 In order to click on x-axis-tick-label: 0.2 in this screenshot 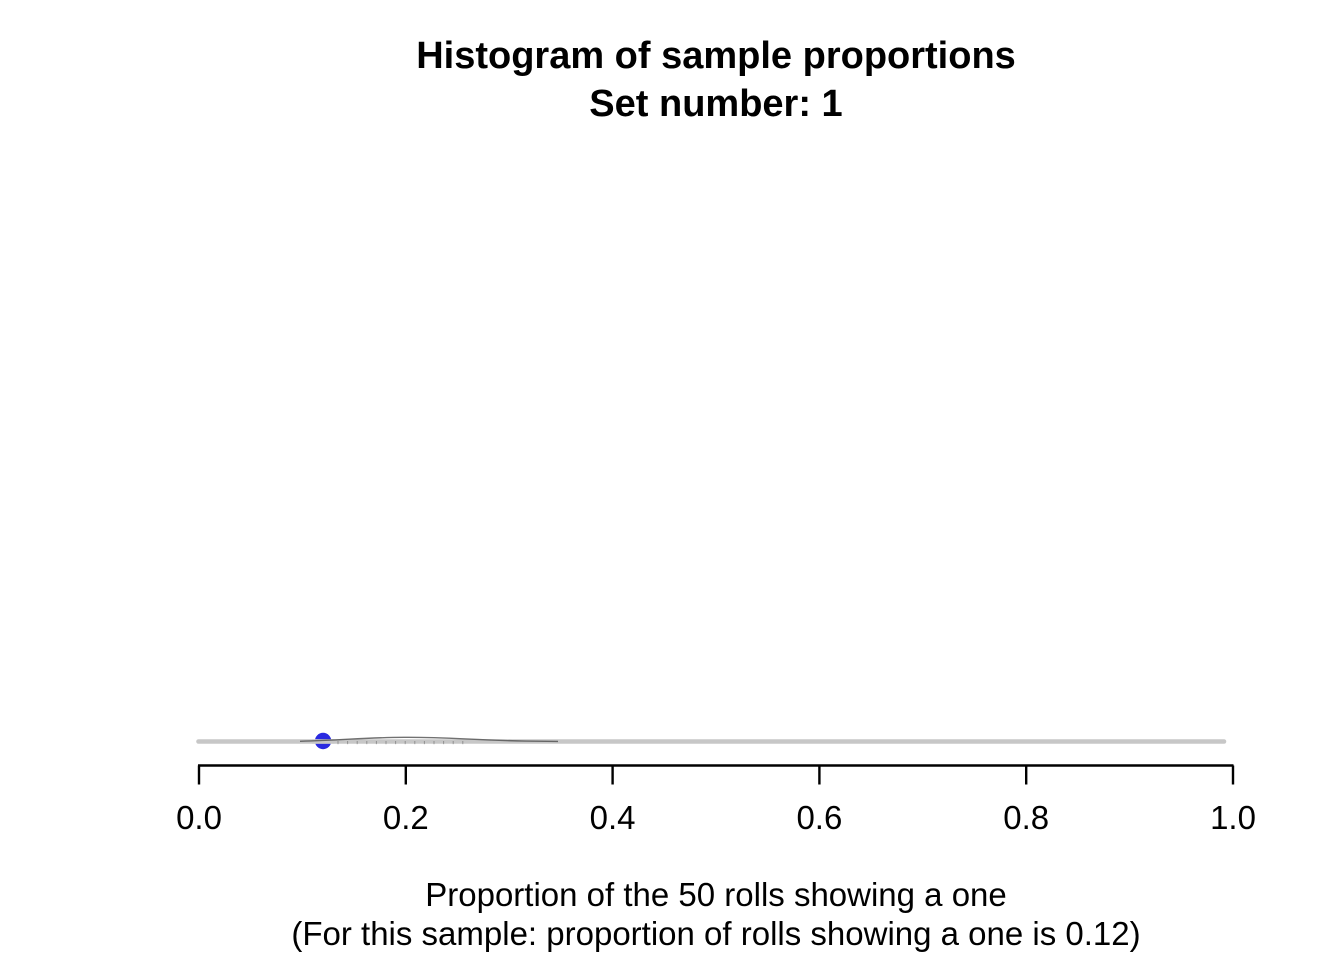, I will do `click(405, 817)`.